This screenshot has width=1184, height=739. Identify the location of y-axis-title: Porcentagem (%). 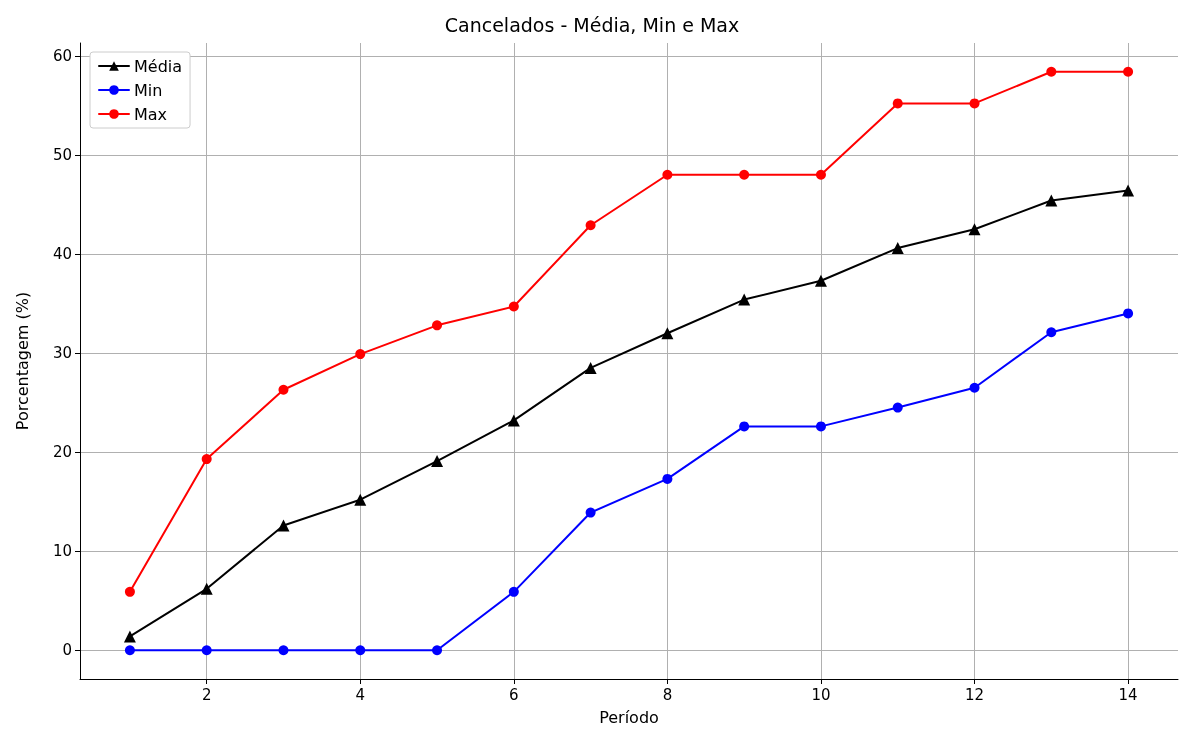
(22, 361).